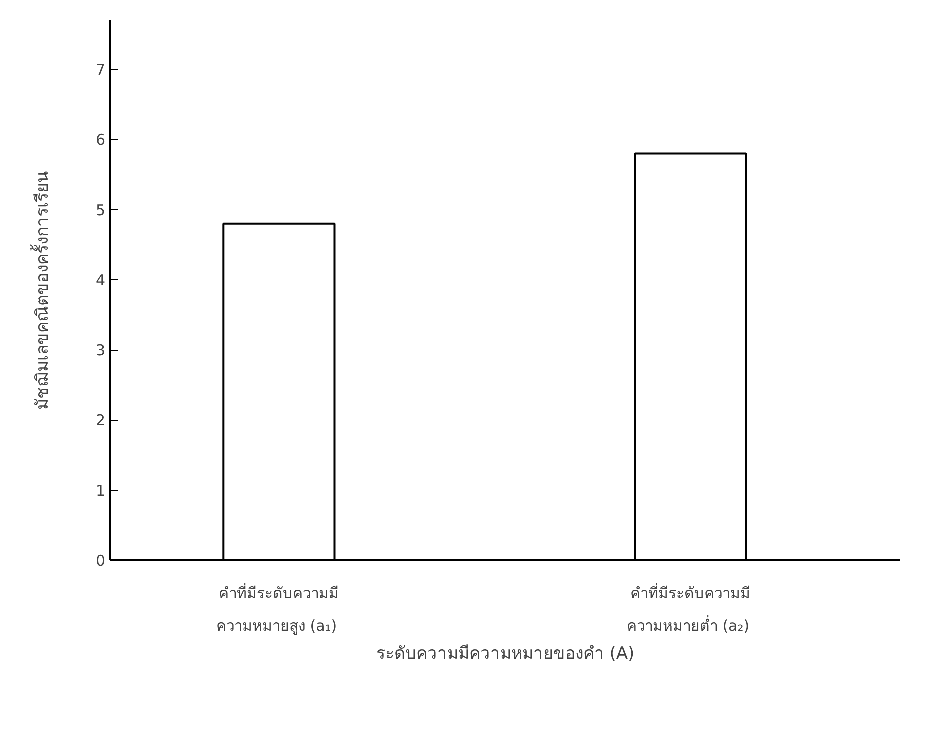 The width and height of the screenshot is (931, 751). Describe the element at coordinates (278, 608) in the screenshot. I see `x-tick-label: คำที่มีระดับความมี ความหมายสูง (a₁)` at that location.